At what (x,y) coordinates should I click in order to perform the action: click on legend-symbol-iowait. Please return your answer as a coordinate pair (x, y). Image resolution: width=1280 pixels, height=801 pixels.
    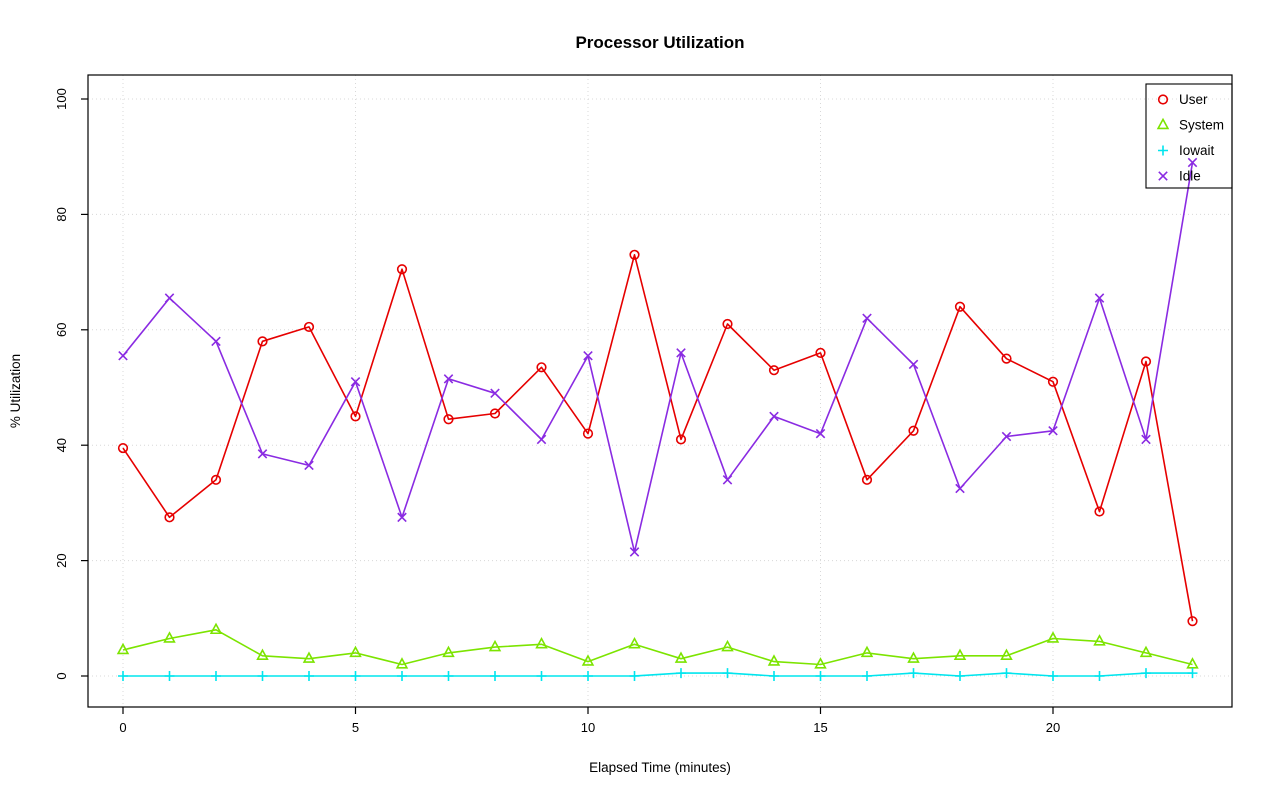
    Looking at the image, I should click on (1163, 150).